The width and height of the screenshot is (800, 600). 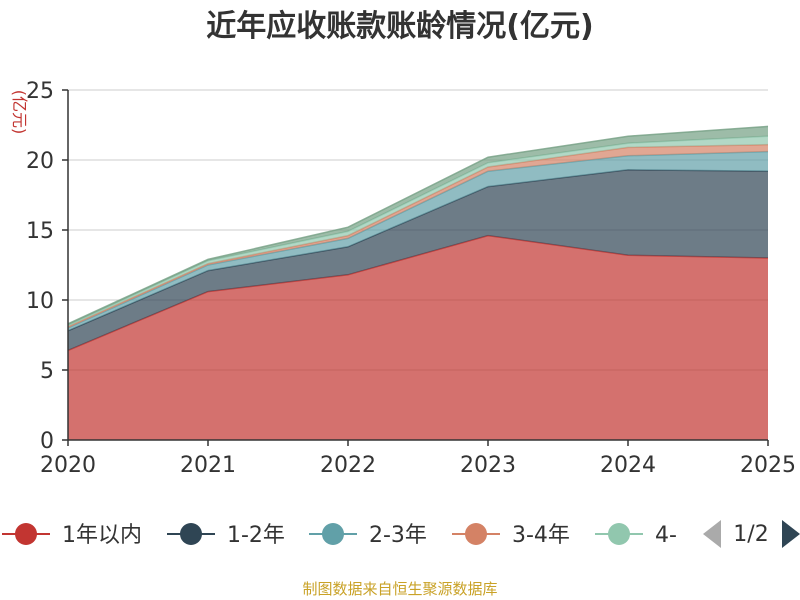 What do you see at coordinates (368, 535) in the screenshot?
I see `legend-item-3: 2-3年` at bounding box center [368, 535].